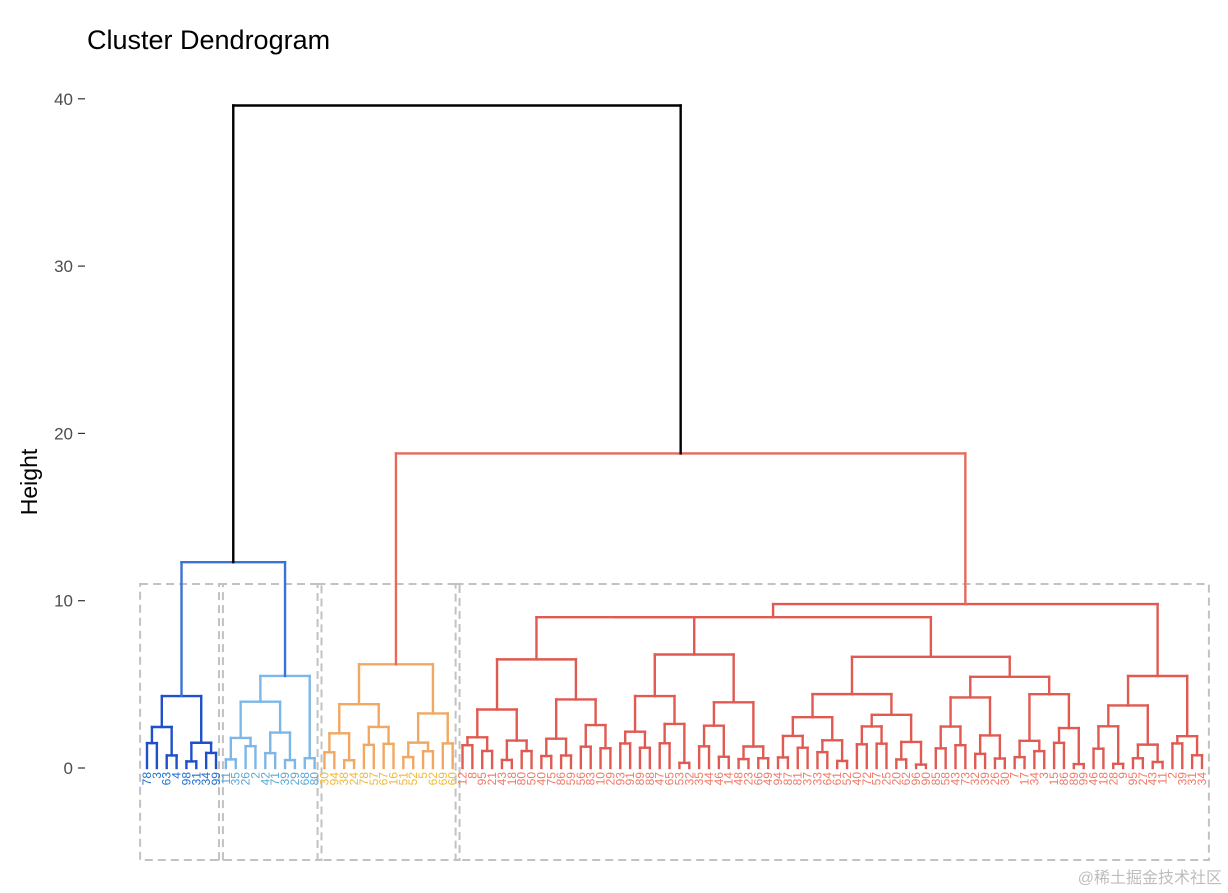 The height and width of the screenshot is (893, 1228). What do you see at coordinates (208, 40) in the screenshot?
I see `chart-title: Cluster Dendrogram` at bounding box center [208, 40].